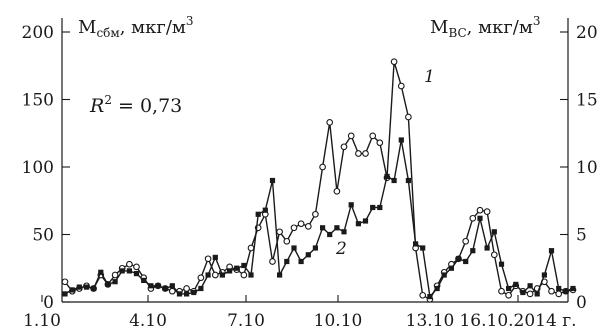 The width and height of the screenshot is (613, 333). I want to click on left-axis-title: Mсбм, мкг/м3, so click(136, 27).